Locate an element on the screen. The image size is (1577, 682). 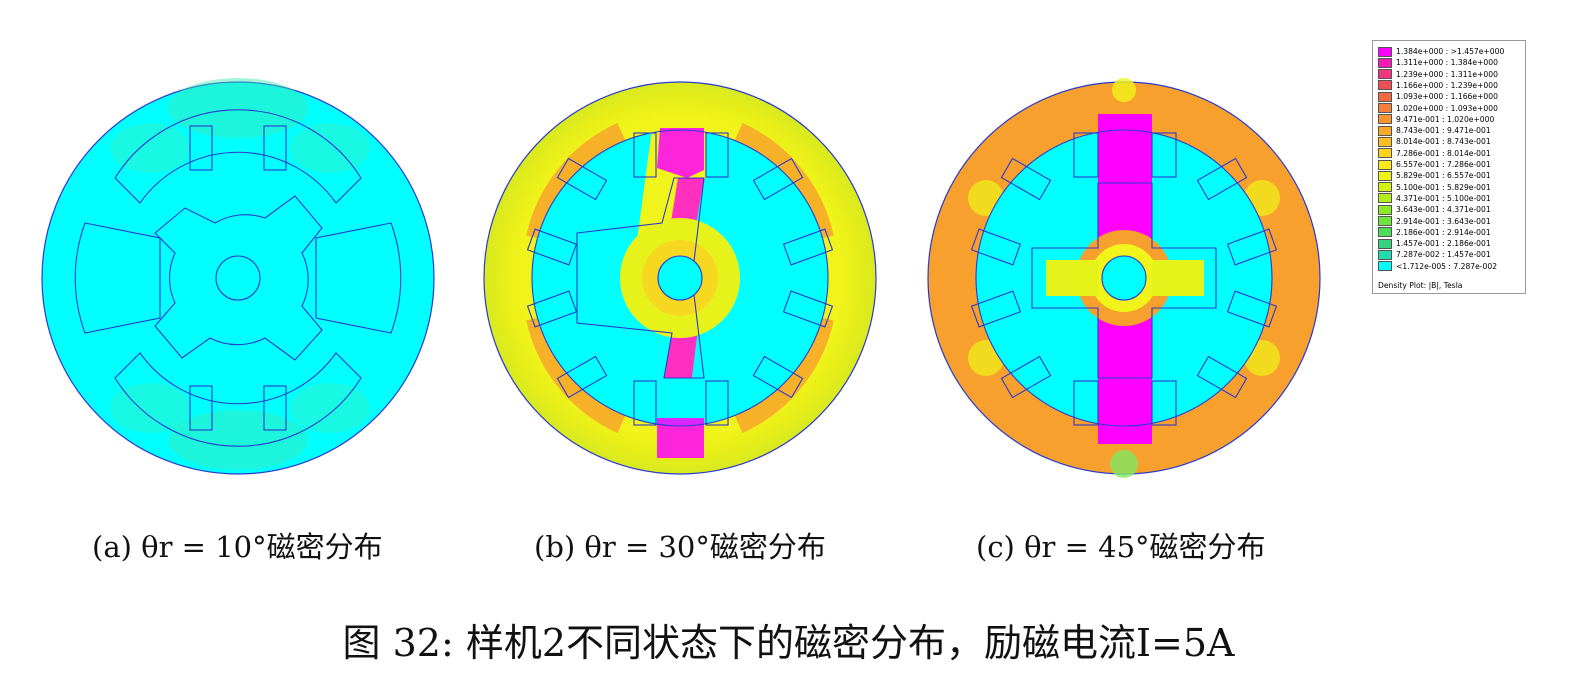
legend-label: 4.371e-001 : 5.100e-001 is located at coordinates (1443, 198).